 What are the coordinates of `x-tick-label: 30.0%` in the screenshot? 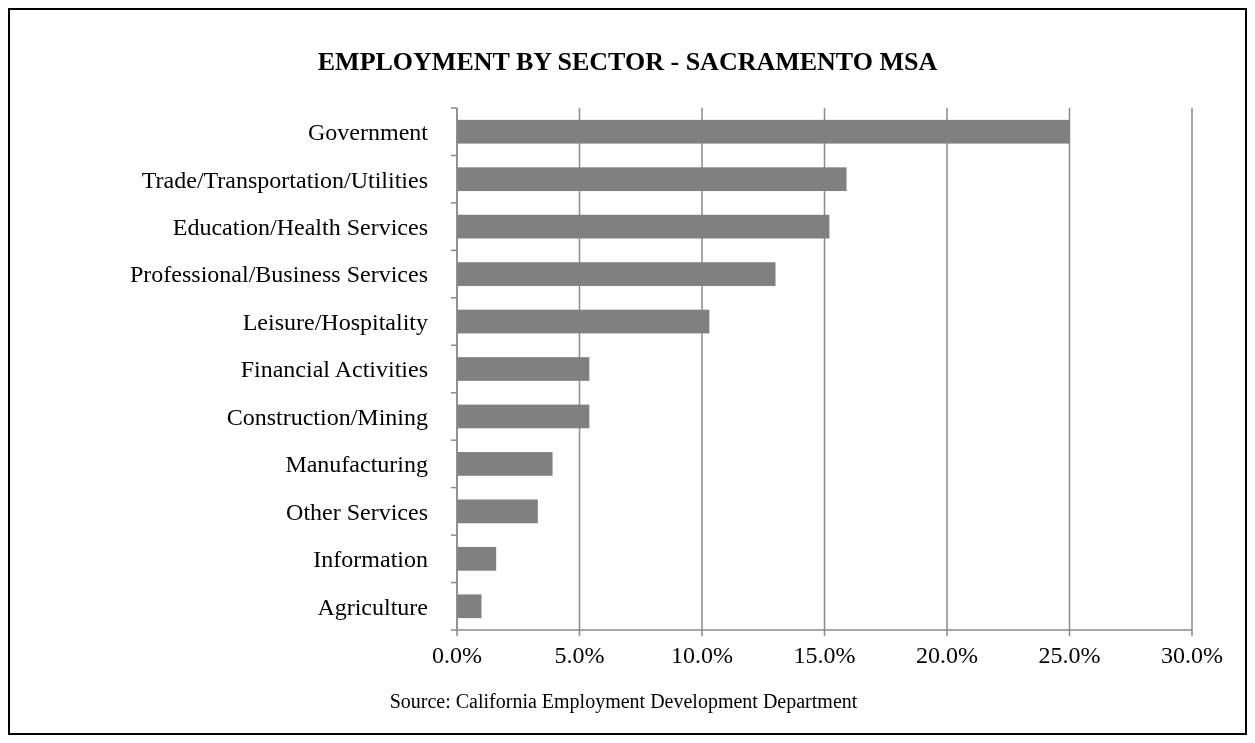 It's located at (1192, 655).